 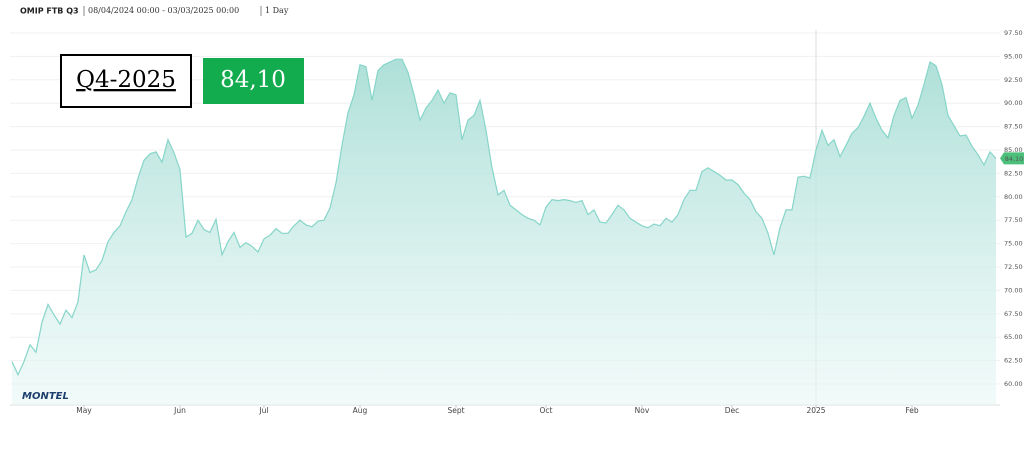 What do you see at coordinates (1013, 33) in the screenshot?
I see `y-tick-label: 97.50` at bounding box center [1013, 33].